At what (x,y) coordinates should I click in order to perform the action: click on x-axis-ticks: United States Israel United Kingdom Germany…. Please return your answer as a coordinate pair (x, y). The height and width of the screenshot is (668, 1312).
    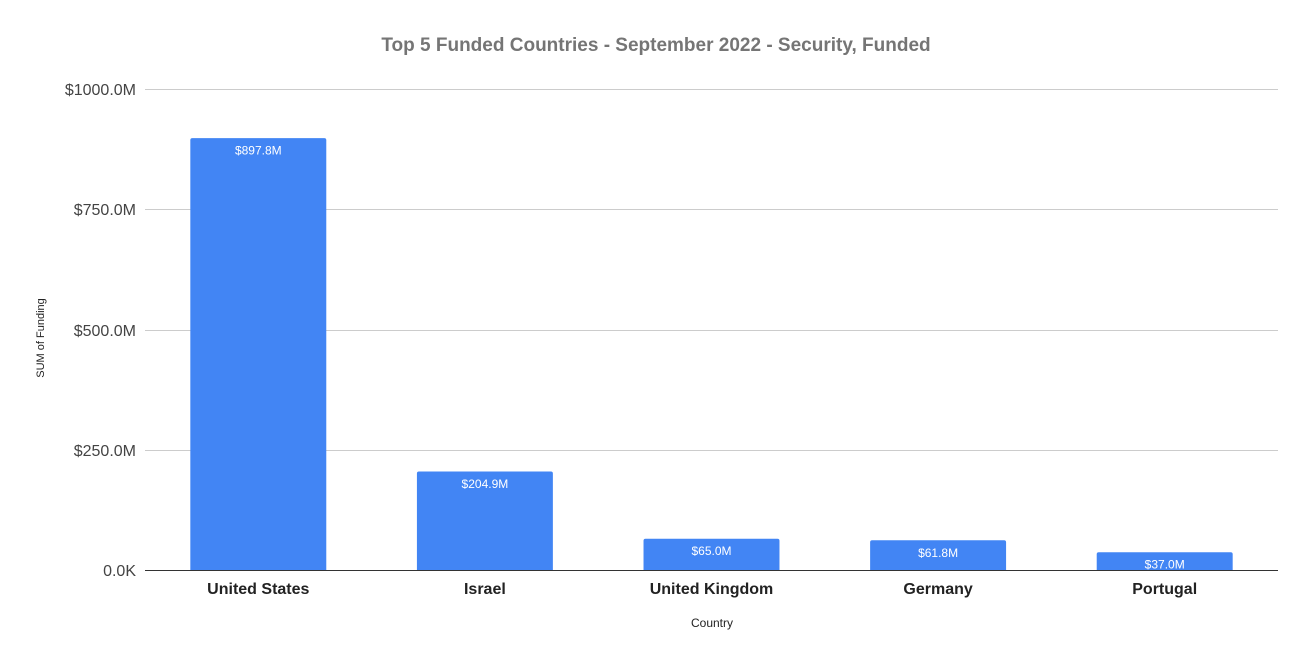
    Looking at the image, I should click on (702, 589).